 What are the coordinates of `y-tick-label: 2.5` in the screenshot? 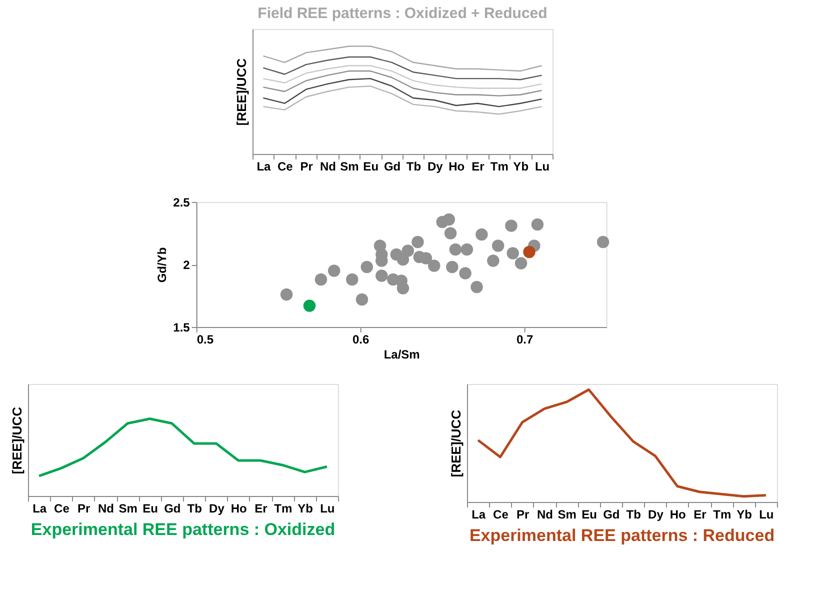 It's located at (181, 203).